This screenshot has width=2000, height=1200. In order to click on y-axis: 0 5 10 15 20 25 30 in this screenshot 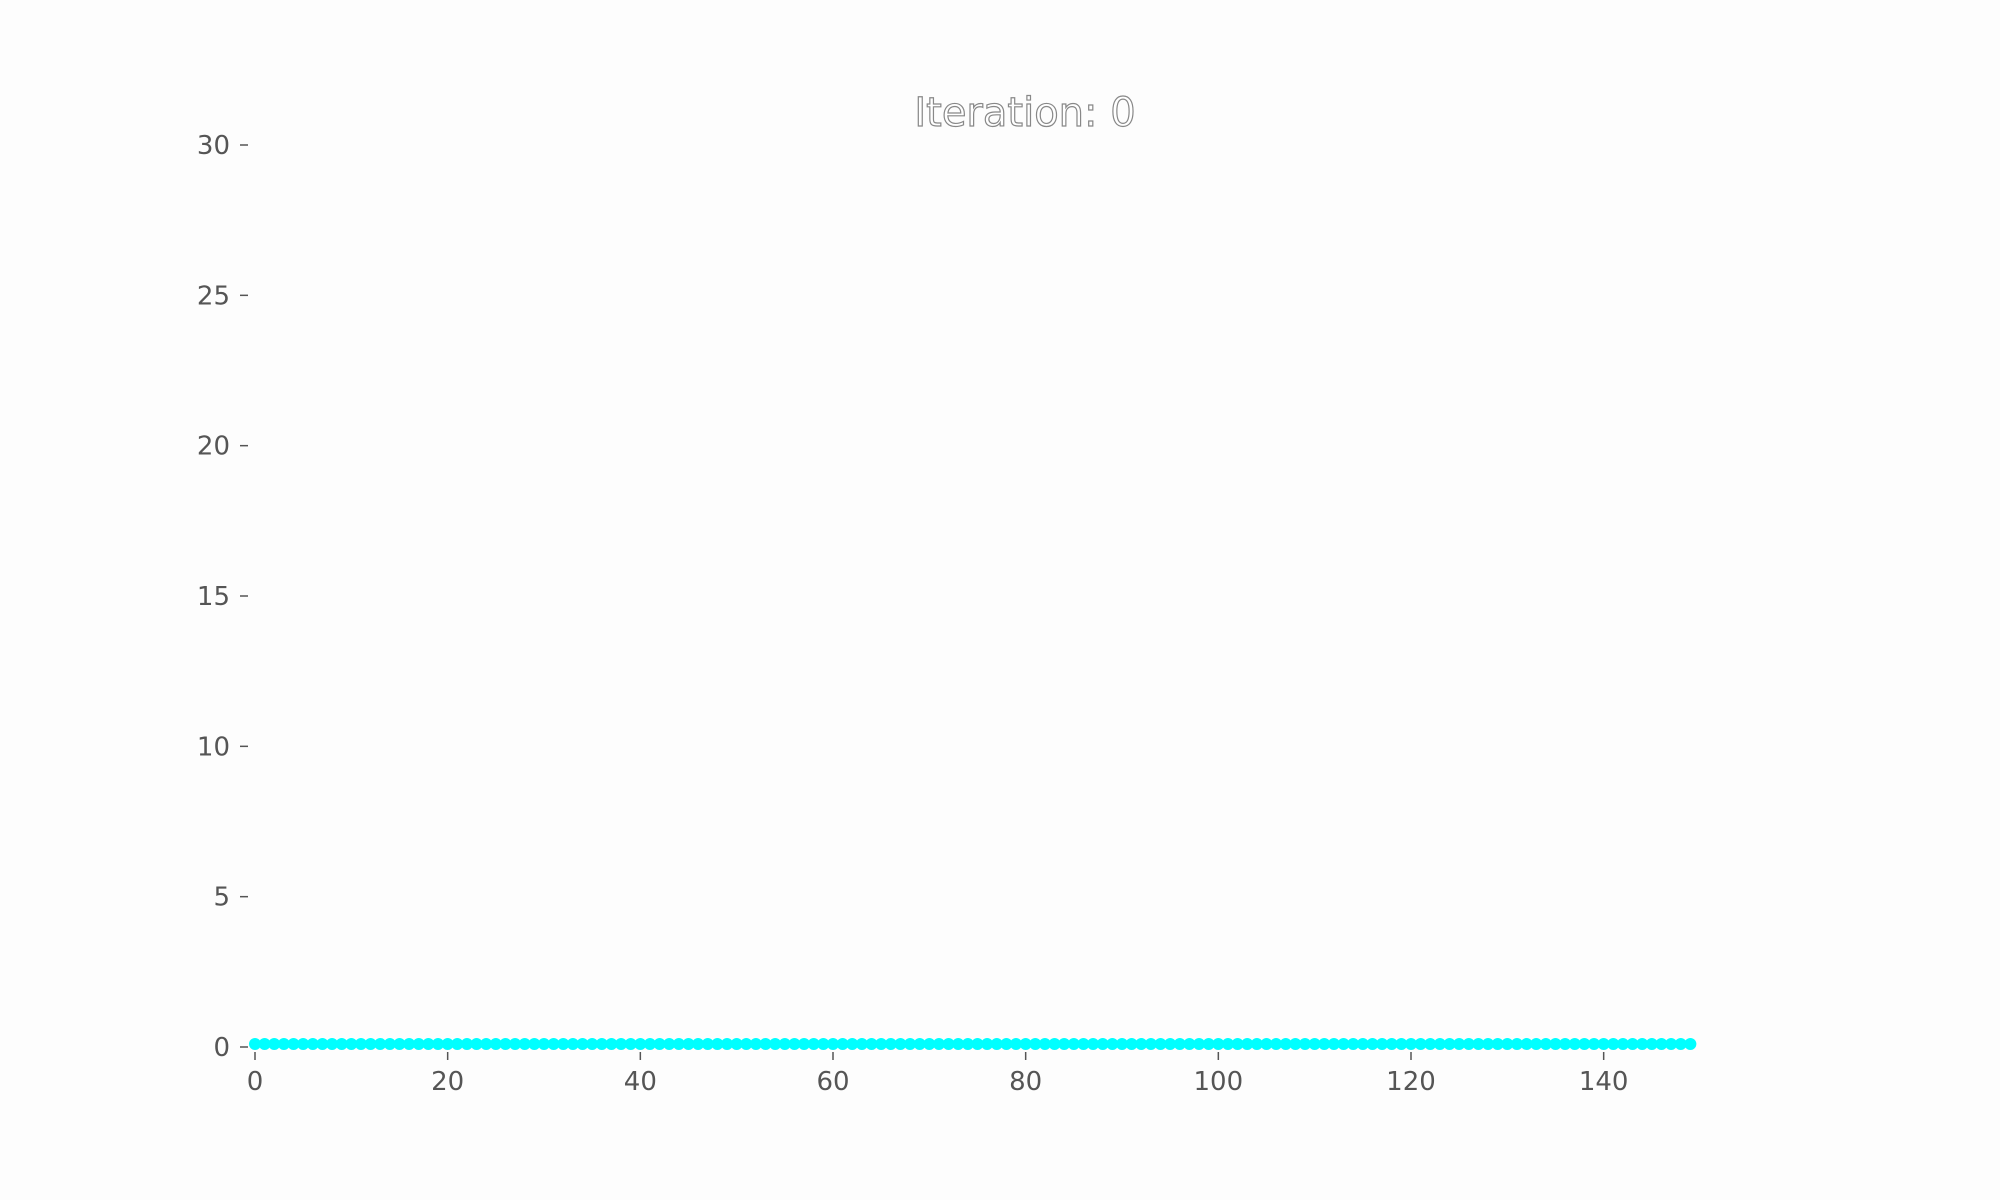, I will do `click(222, 597)`.